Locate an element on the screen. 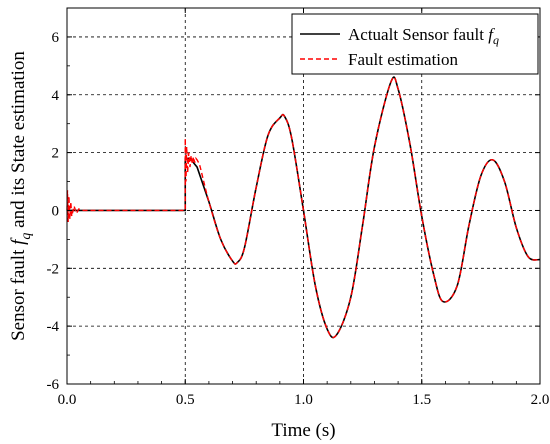 This screenshot has width=550, height=444. legend-label-actual: Actualt Sensor fault fq is located at coordinates (423, 36).